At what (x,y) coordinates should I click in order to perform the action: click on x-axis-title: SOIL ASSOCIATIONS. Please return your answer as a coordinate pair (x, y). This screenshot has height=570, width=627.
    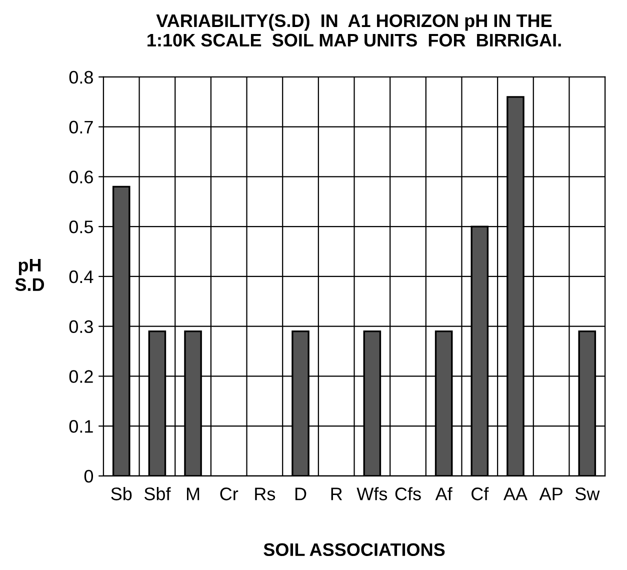
    Looking at the image, I should click on (354, 549).